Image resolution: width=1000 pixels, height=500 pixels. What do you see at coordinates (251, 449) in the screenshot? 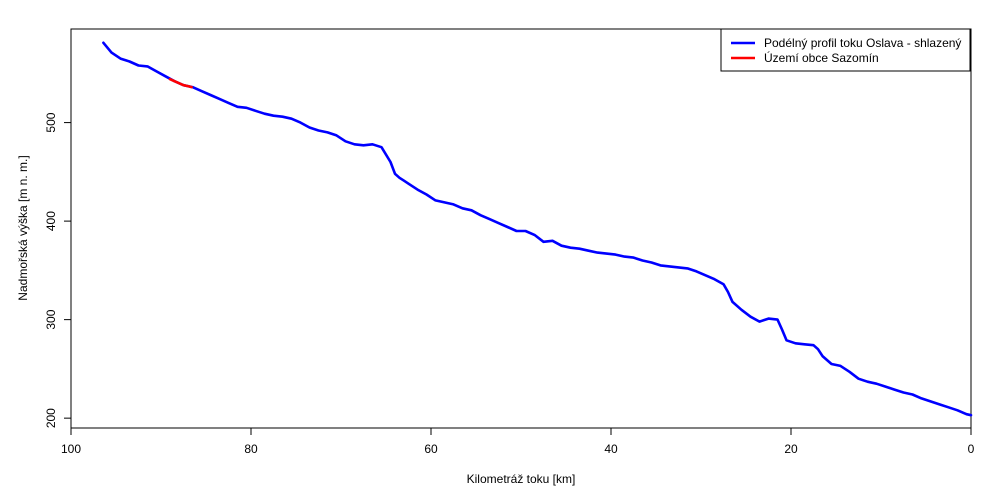
I see `x-tick-label: 80` at bounding box center [251, 449].